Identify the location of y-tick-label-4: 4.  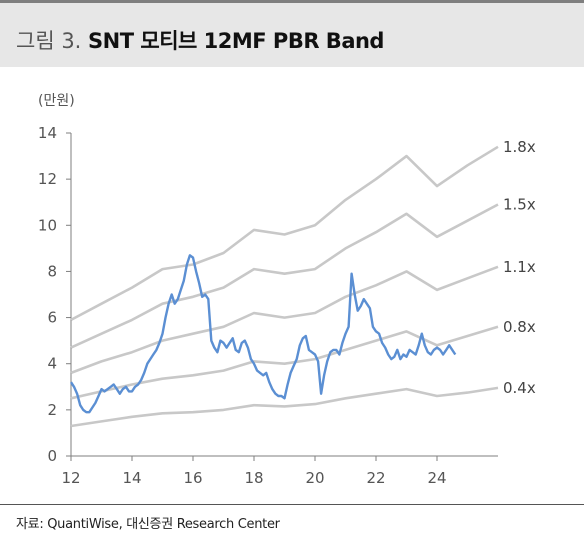
(52, 364).